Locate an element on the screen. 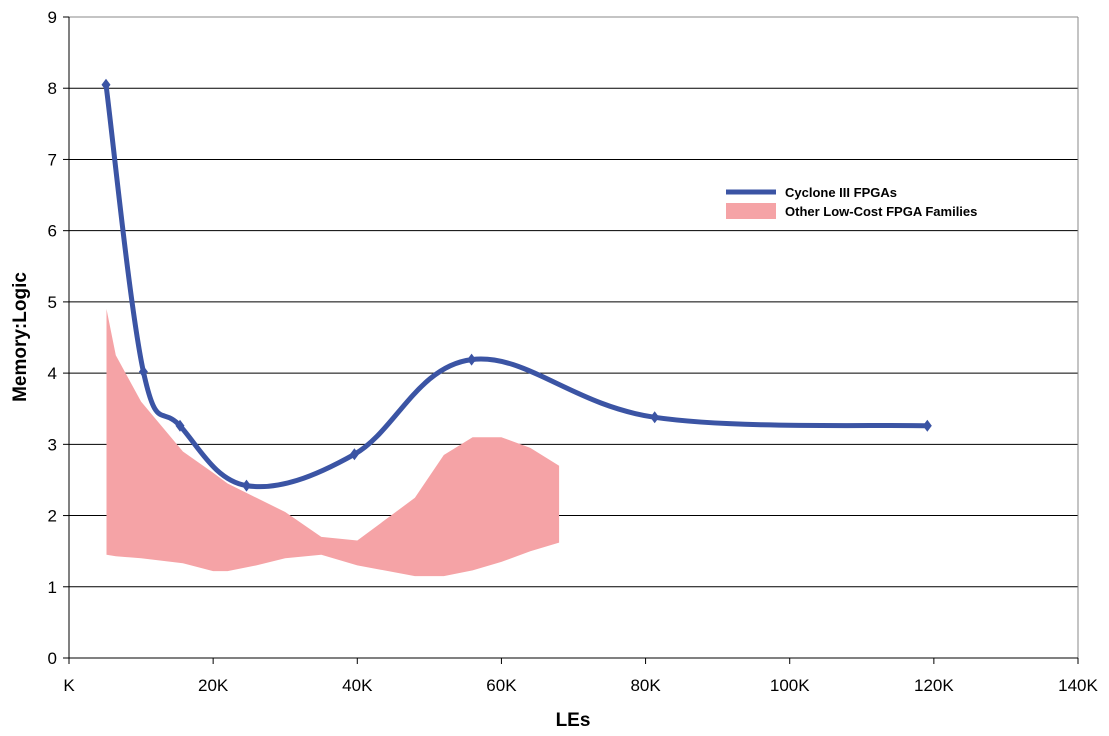 The width and height of the screenshot is (1109, 736). x-tick-label: 20K is located at coordinates (213, 685).